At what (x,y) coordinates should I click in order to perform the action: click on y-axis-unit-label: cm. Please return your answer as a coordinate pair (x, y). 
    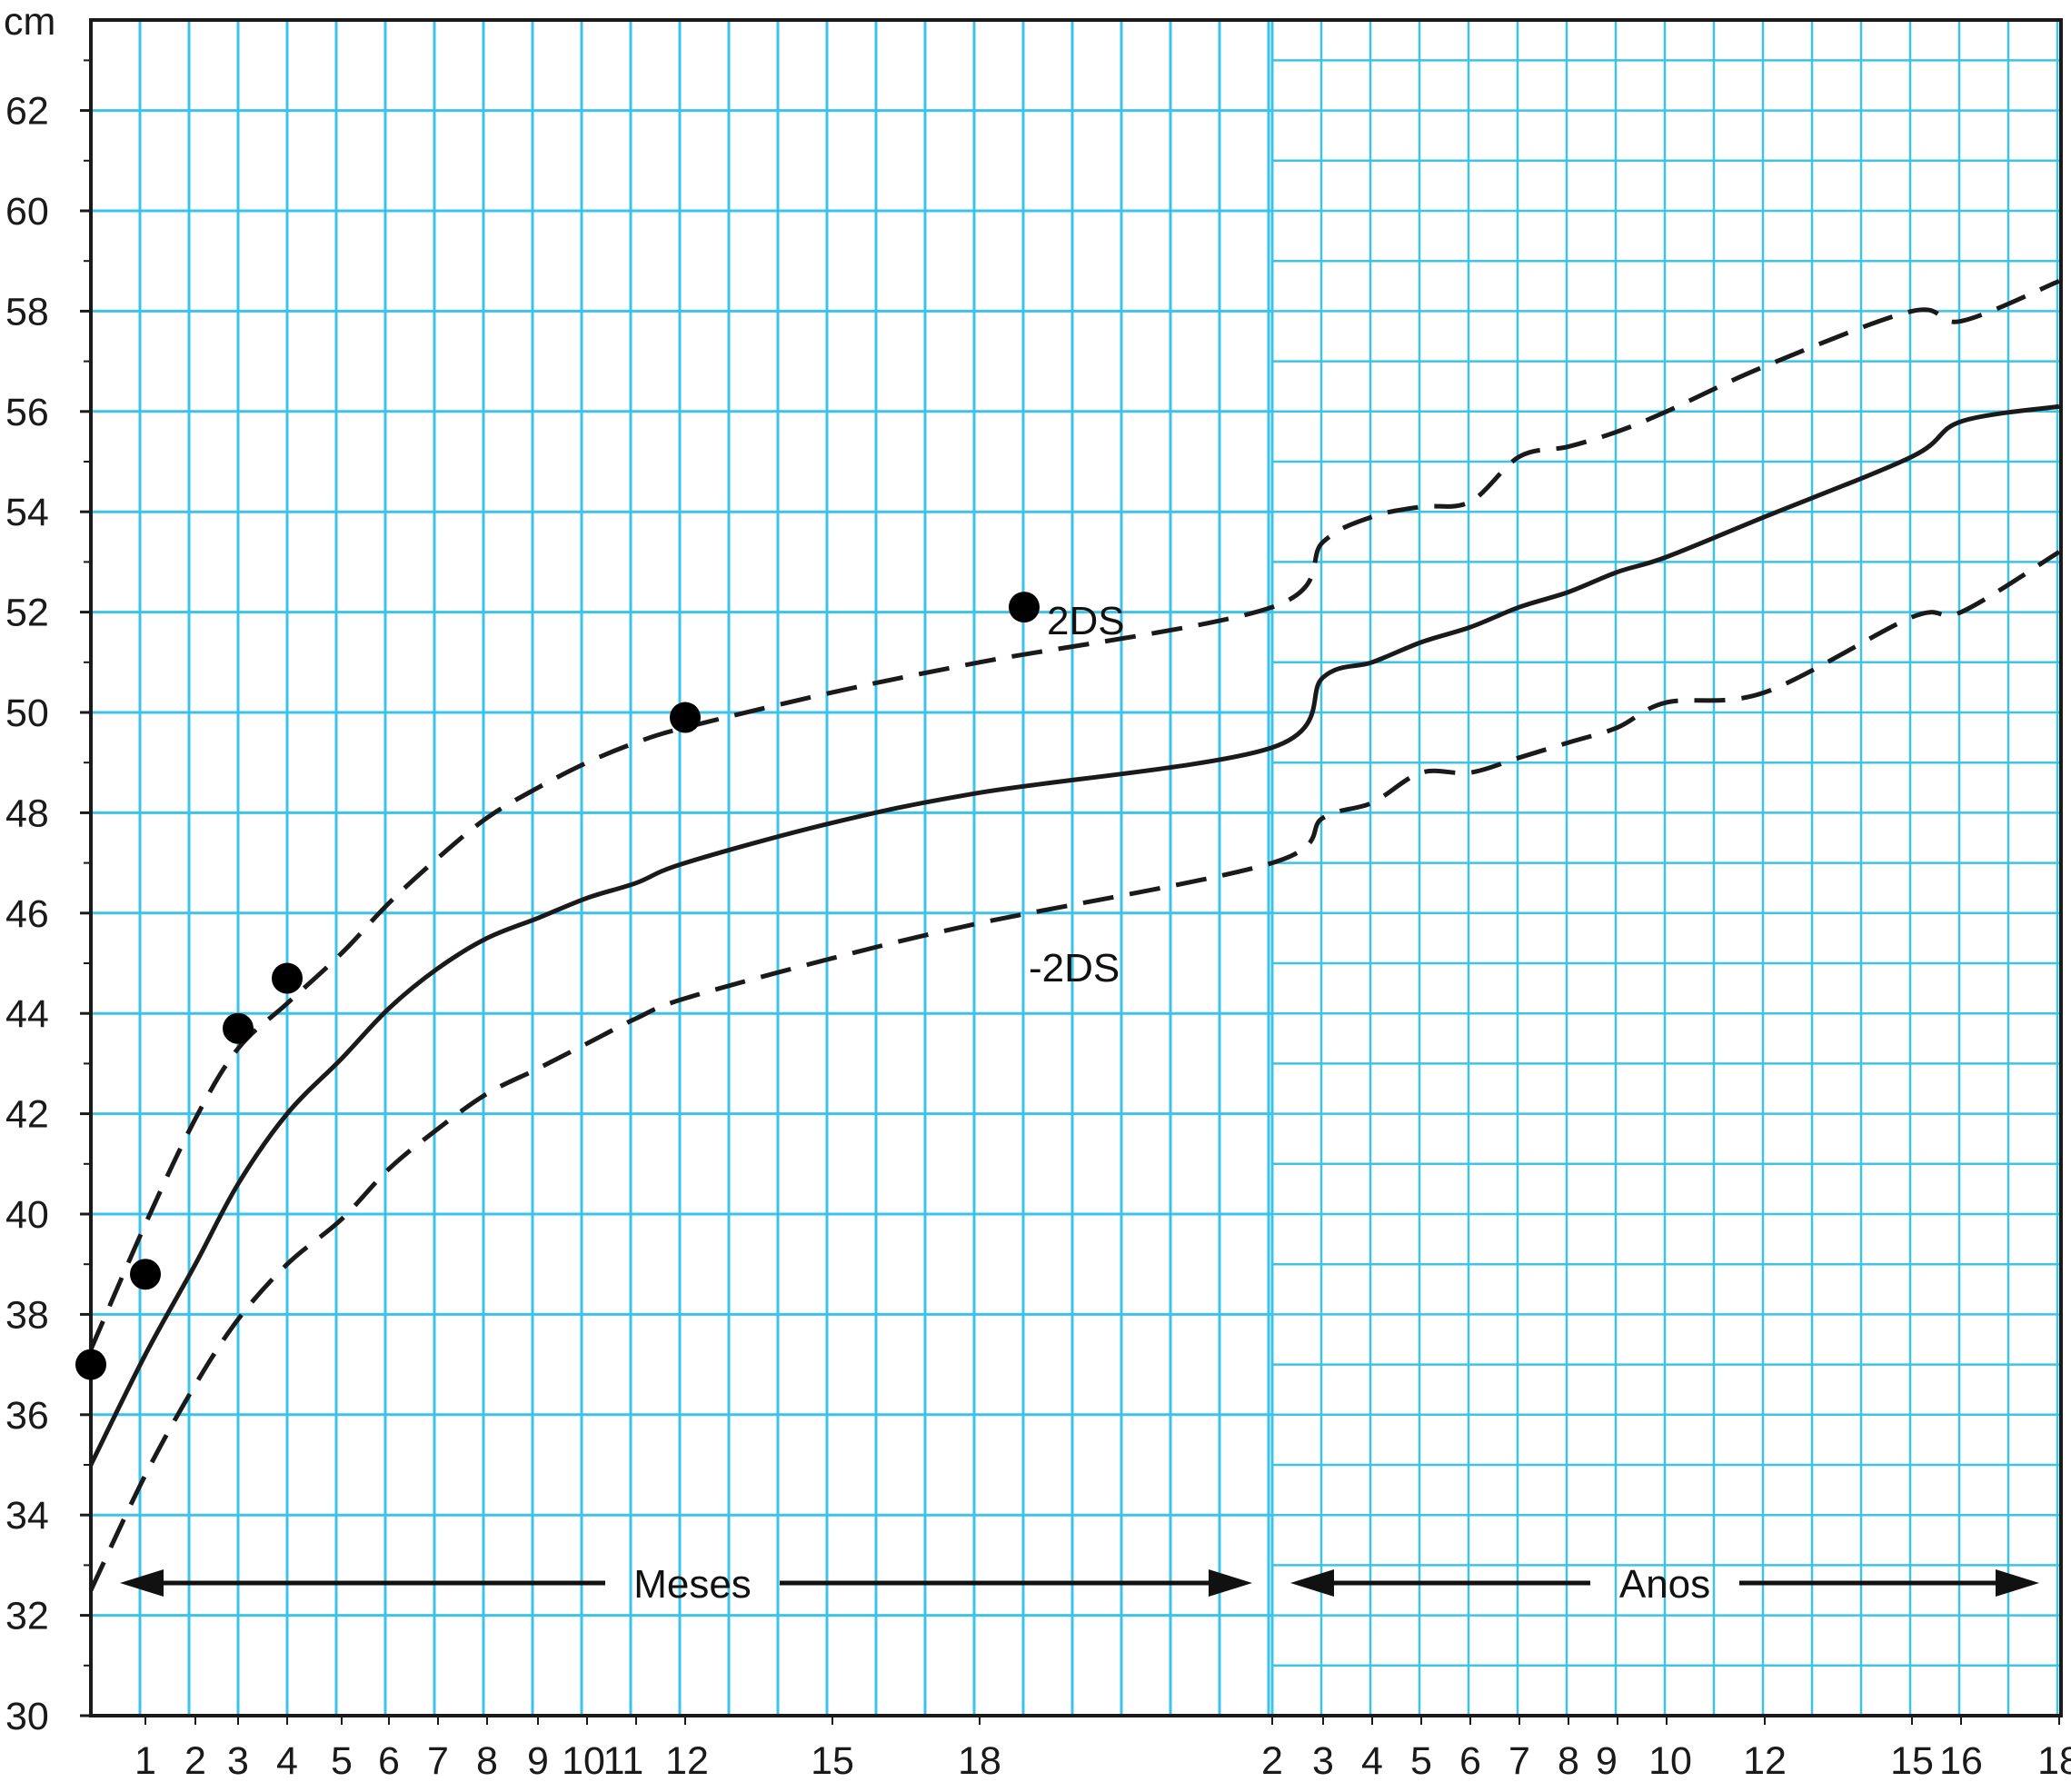
    Looking at the image, I should click on (30, 22).